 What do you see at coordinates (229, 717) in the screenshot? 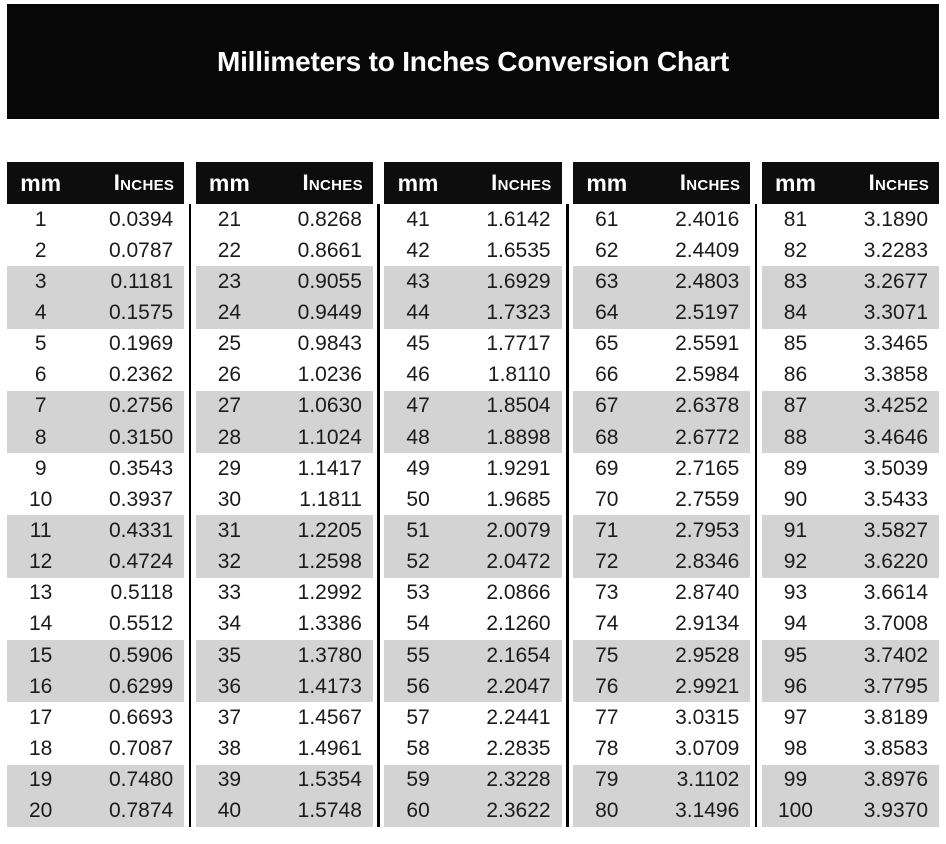
I see `mm-value: 37` at bounding box center [229, 717].